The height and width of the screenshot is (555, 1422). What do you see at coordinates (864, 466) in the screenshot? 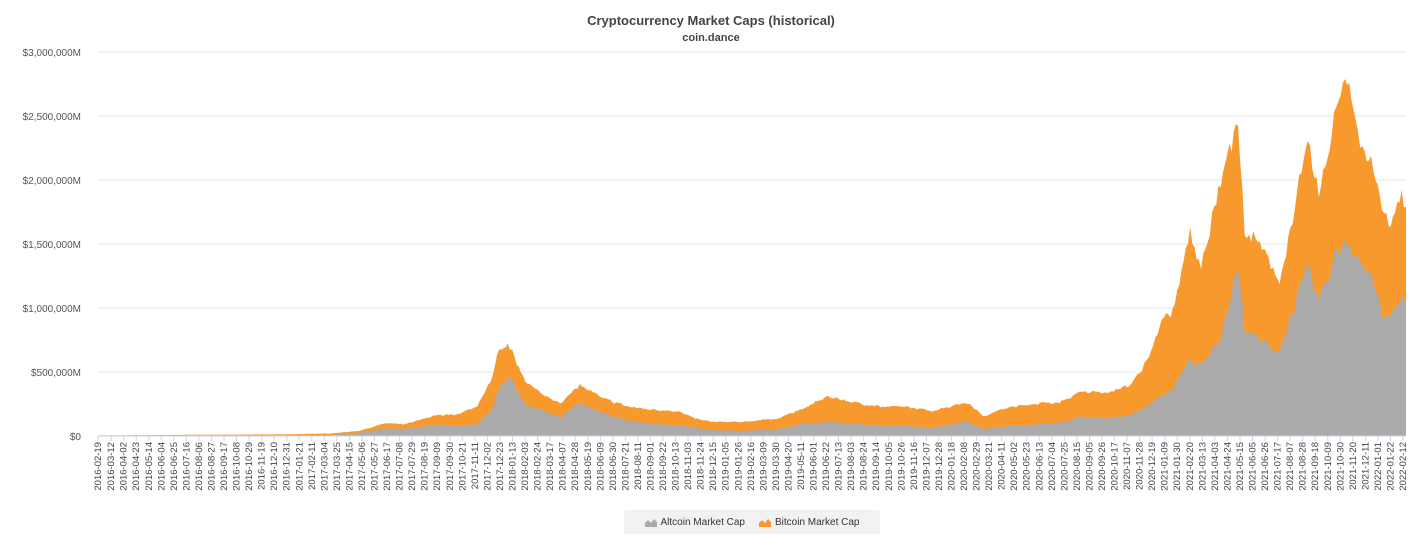
I see `x-tick-label: 2019-08-24` at bounding box center [864, 466].